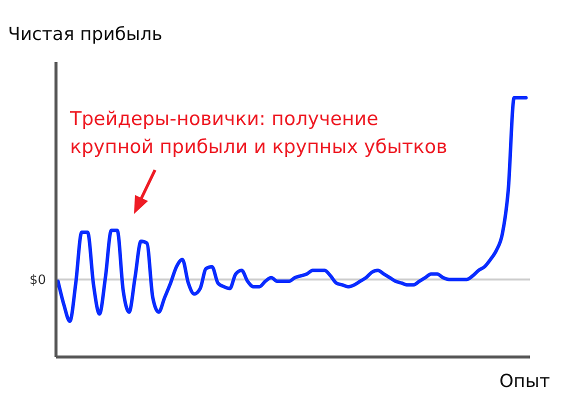 This screenshot has width=582, height=400. What do you see at coordinates (85, 34) in the screenshot?
I see `y-axis-title: Чистая прибыль` at bounding box center [85, 34].